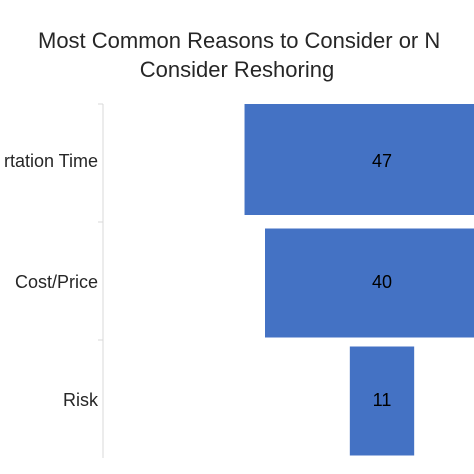 The width and height of the screenshot is (474, 474). What do you see at coordinates (239, 40) in the screenshot?
I see `chart-title-line-1: Most Common Reasons to Consider or N` at bounding box center [239, 40].